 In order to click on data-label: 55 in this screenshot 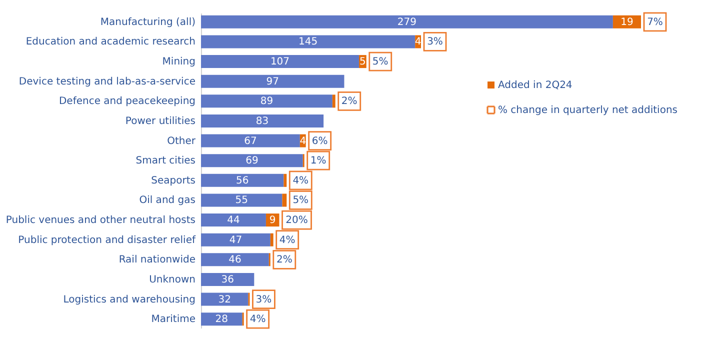, I will do `click(241, 200)`.